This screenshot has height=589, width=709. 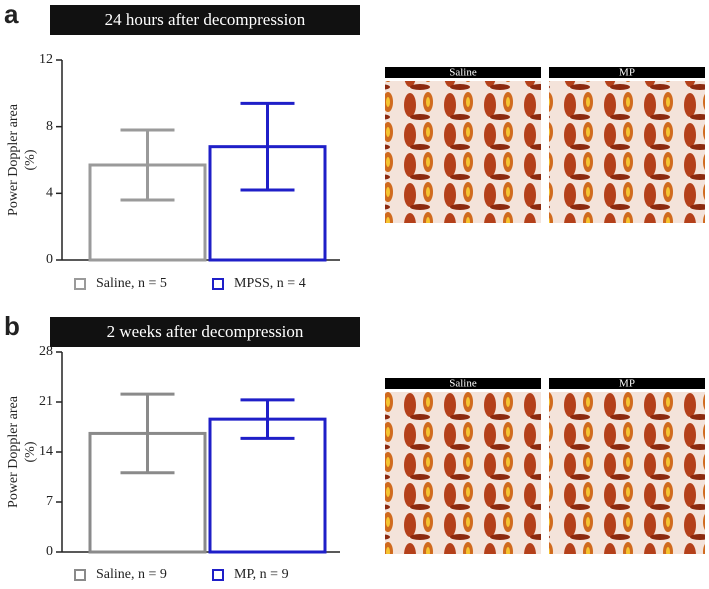 What do you see at coordinates (49, 193) in the screenshot?
I see `y-tick-label: 4` at bounding box center [49, 193].